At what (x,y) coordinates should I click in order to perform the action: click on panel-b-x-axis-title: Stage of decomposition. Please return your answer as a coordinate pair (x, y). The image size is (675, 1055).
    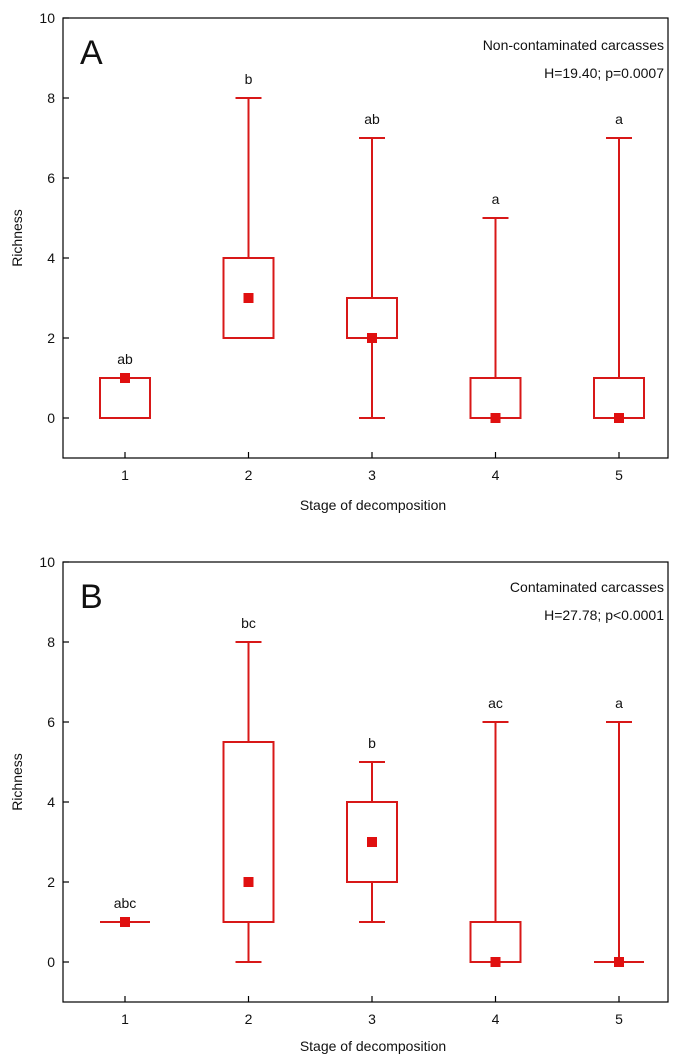
    Looking at the image, I should click on (373, 1046).